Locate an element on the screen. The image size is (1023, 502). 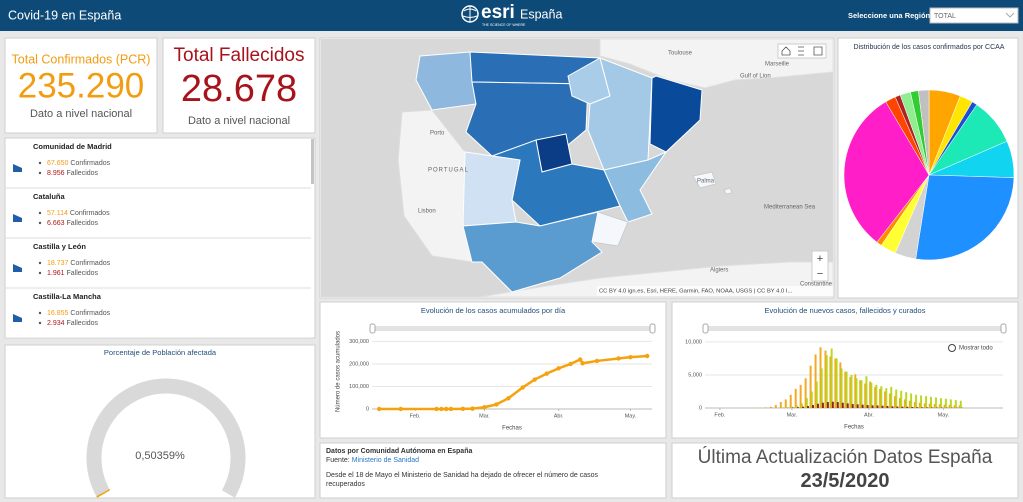
range-slider is located at coordinates (854, 328).